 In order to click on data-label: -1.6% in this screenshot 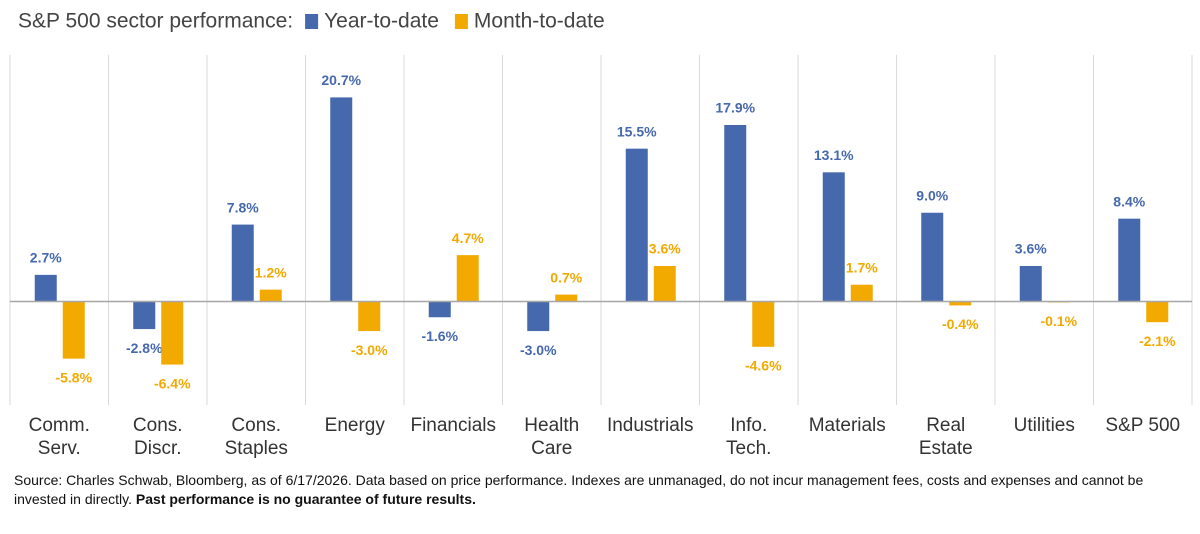, I will do `click(439, 336)`.